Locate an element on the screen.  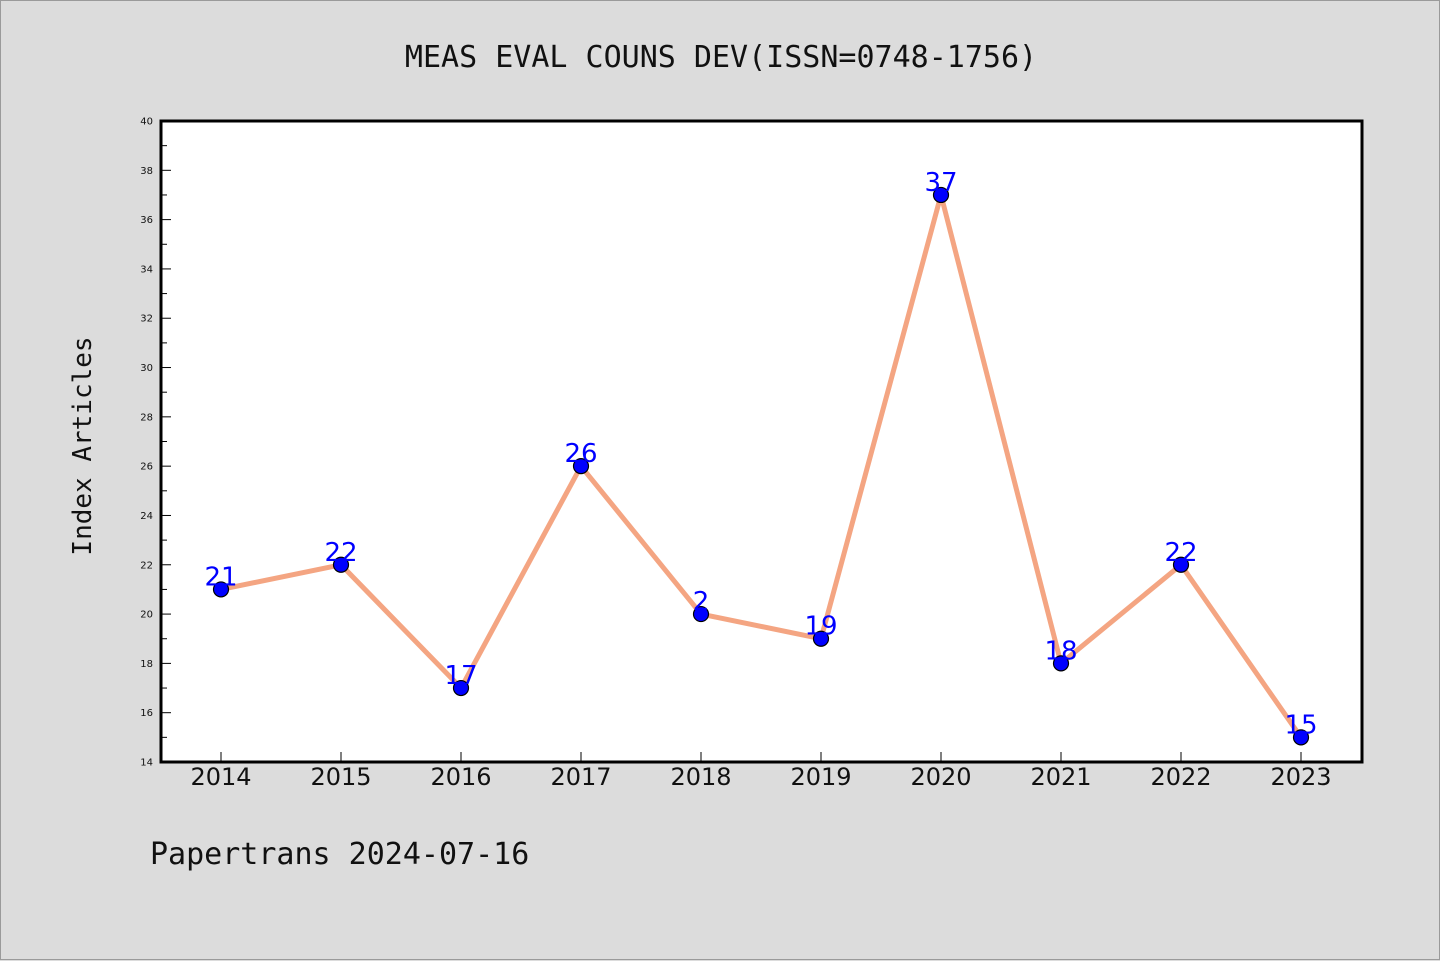
y-tick-label: 18 is located at coordinates (146, 664).